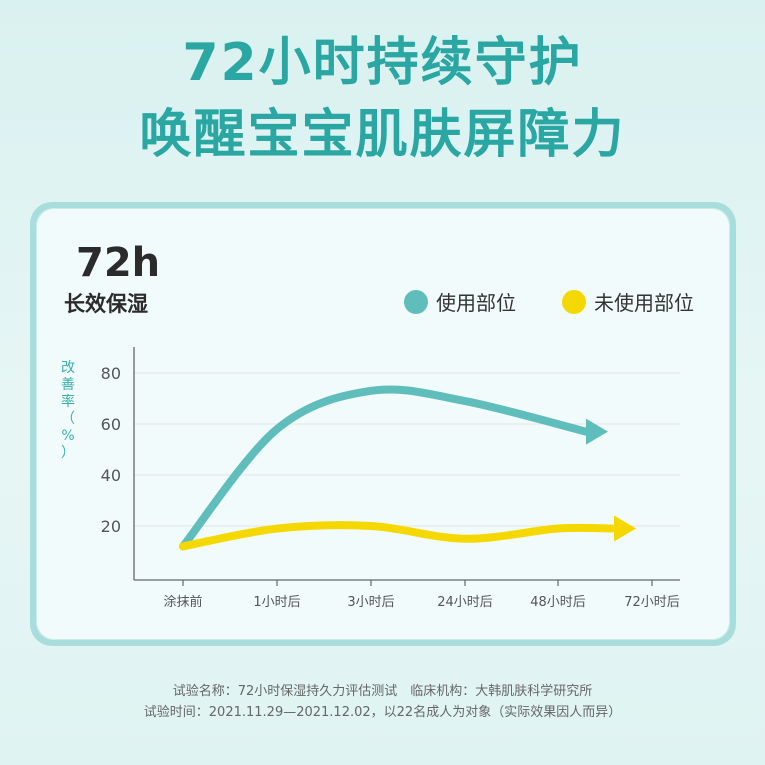  I want to click on duration-label: 72h, so click(118, 263).